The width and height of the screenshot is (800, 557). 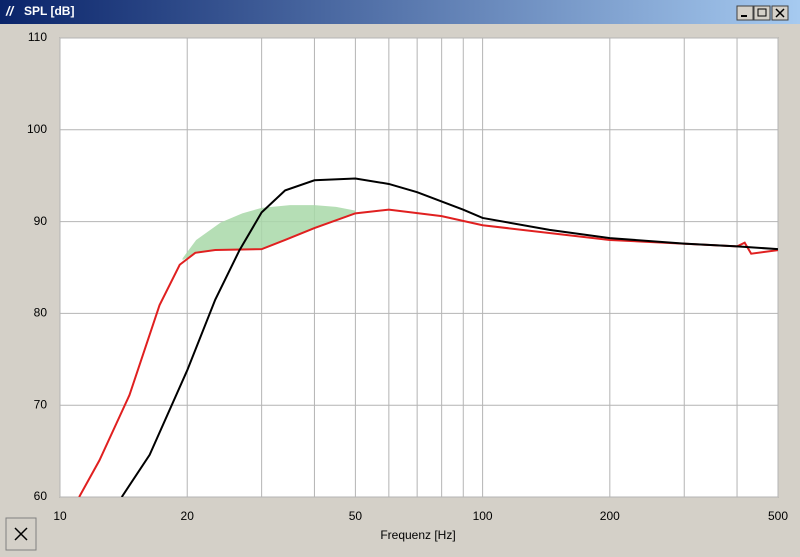 I want to click on y-tick-label: 80, so click(x=41, y=313).